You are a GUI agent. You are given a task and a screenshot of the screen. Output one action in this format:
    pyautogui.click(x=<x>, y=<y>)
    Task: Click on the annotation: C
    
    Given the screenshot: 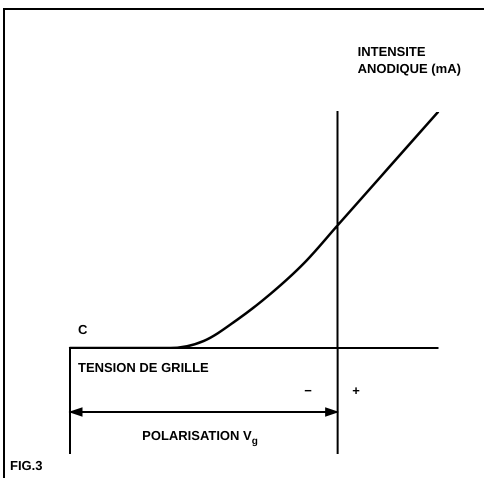 What is the action you would take?
    pyautogui.click(x=83, y=329)
    